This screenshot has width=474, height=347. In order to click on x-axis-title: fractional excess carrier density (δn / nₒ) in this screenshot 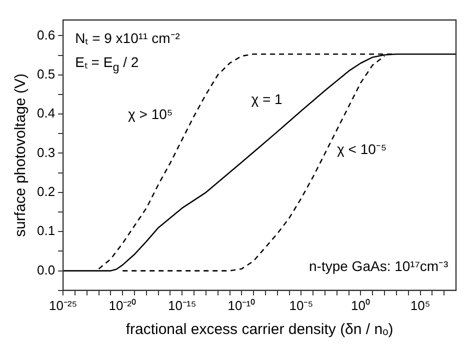, I will do `click(260, 329)`.